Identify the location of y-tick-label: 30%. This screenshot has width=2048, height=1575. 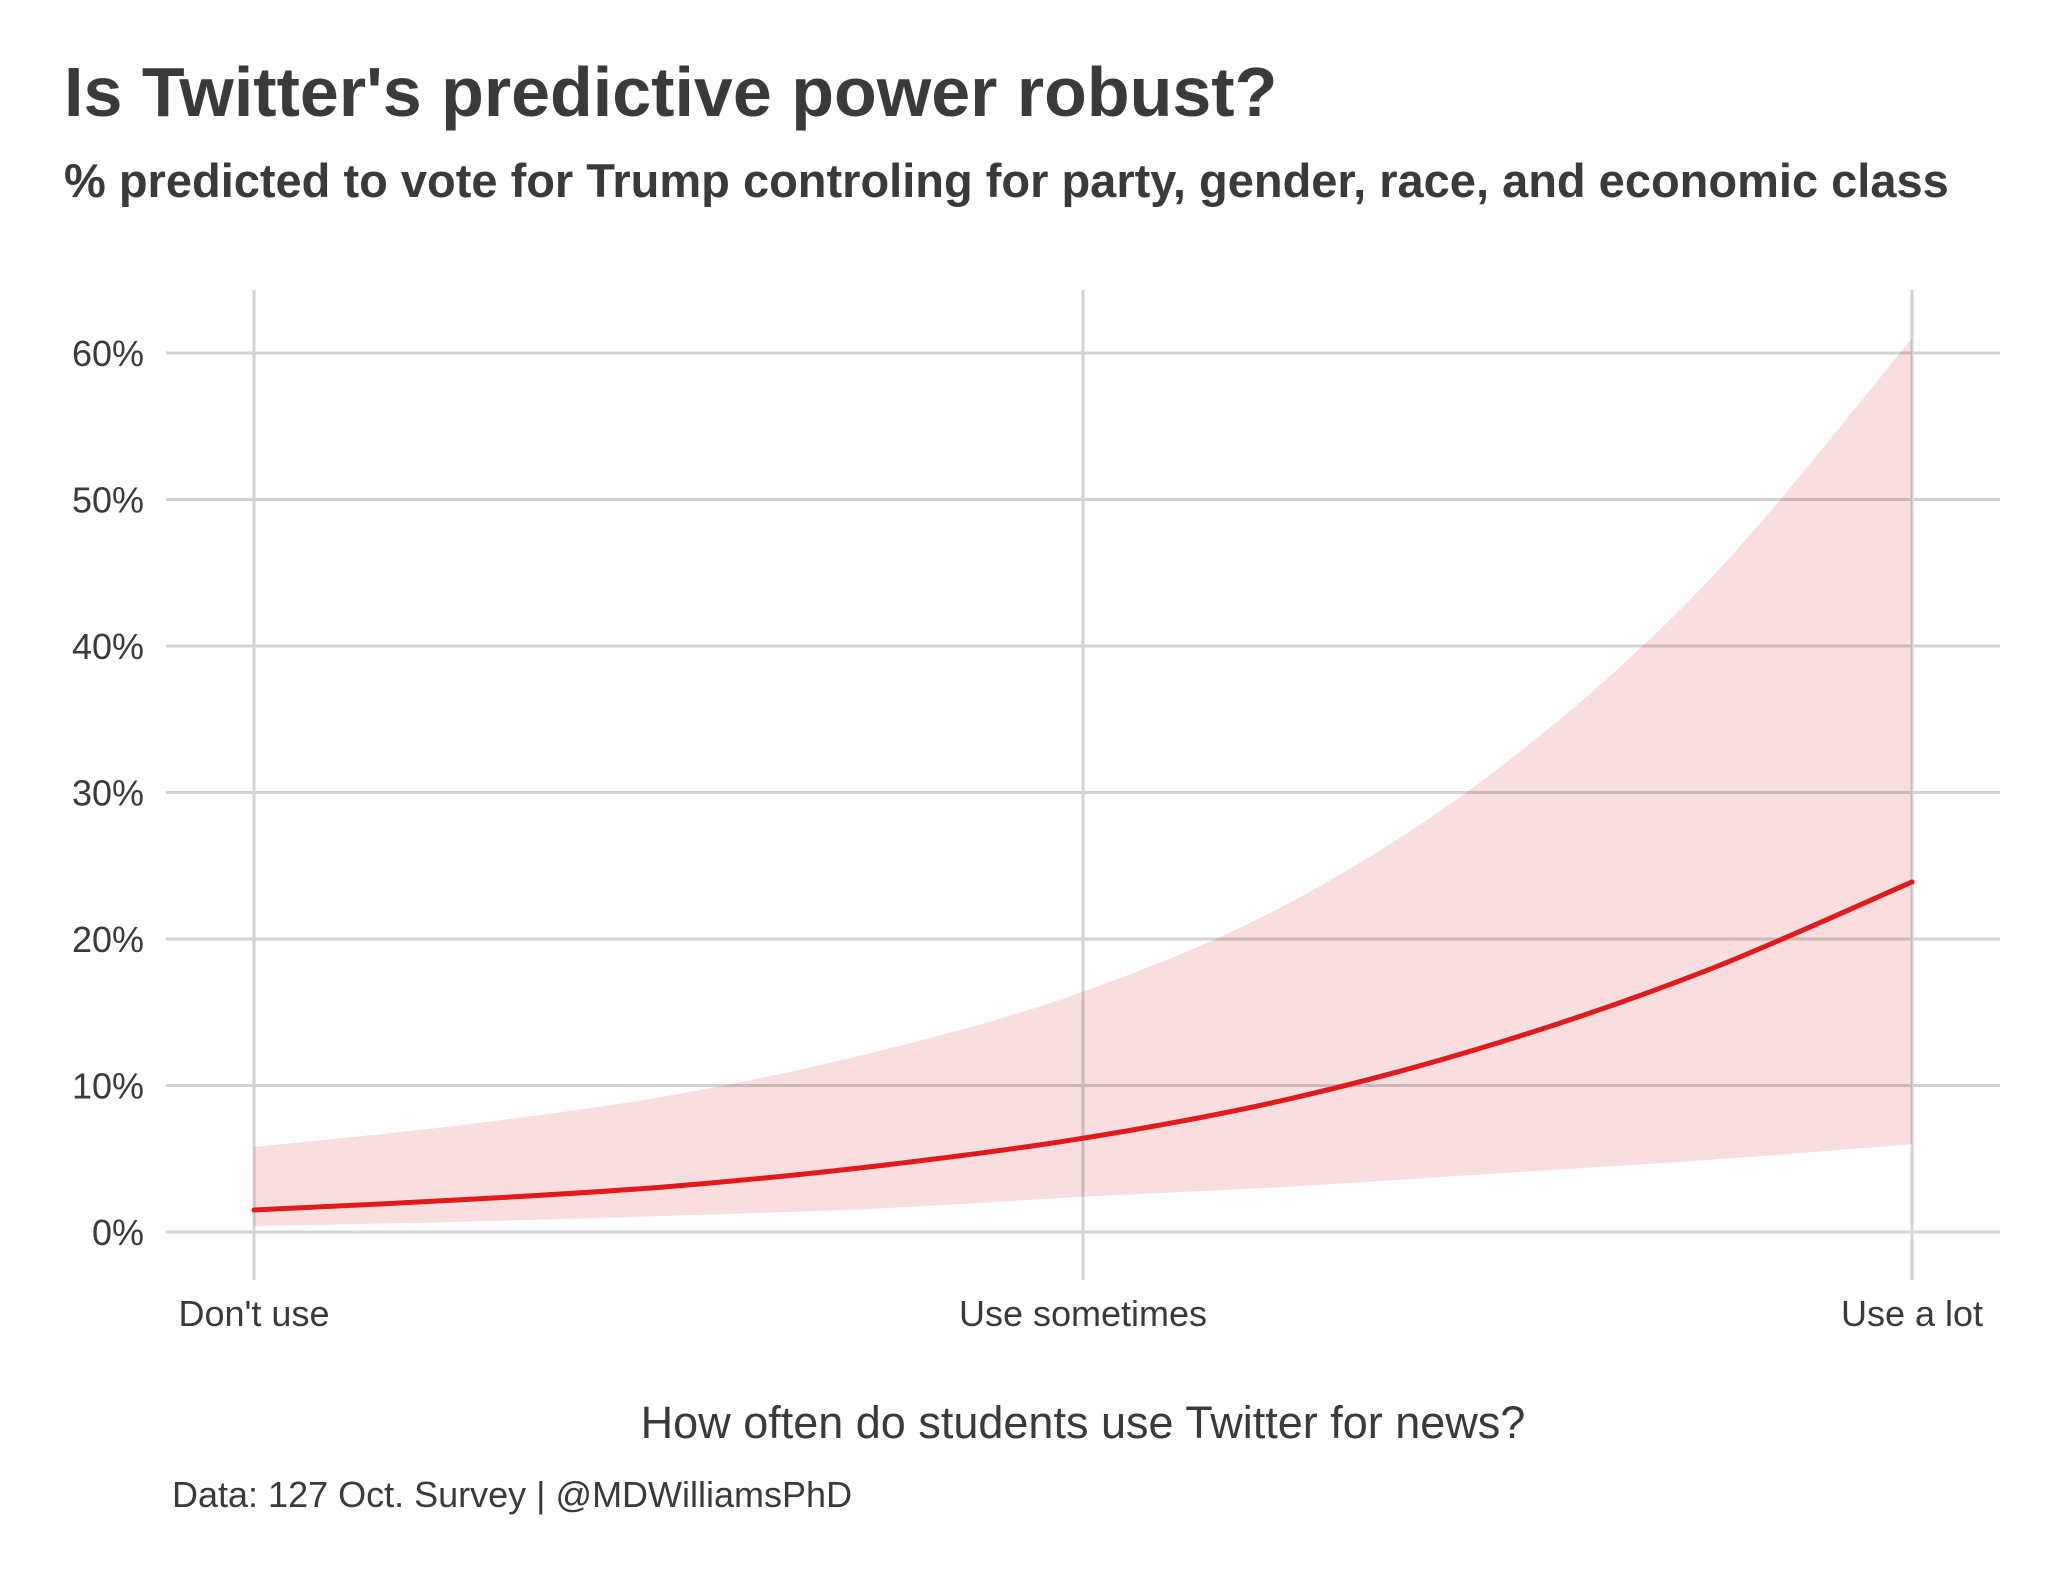
(108, 793).